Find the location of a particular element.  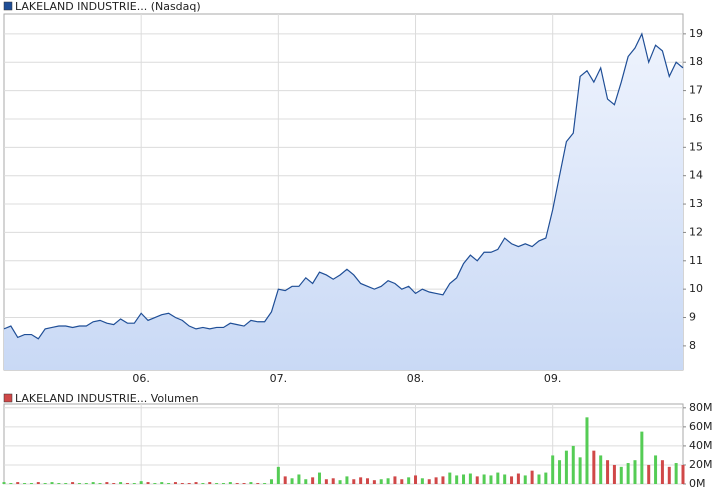

y-tick-label: 14 is located at coordinates (696, 175).